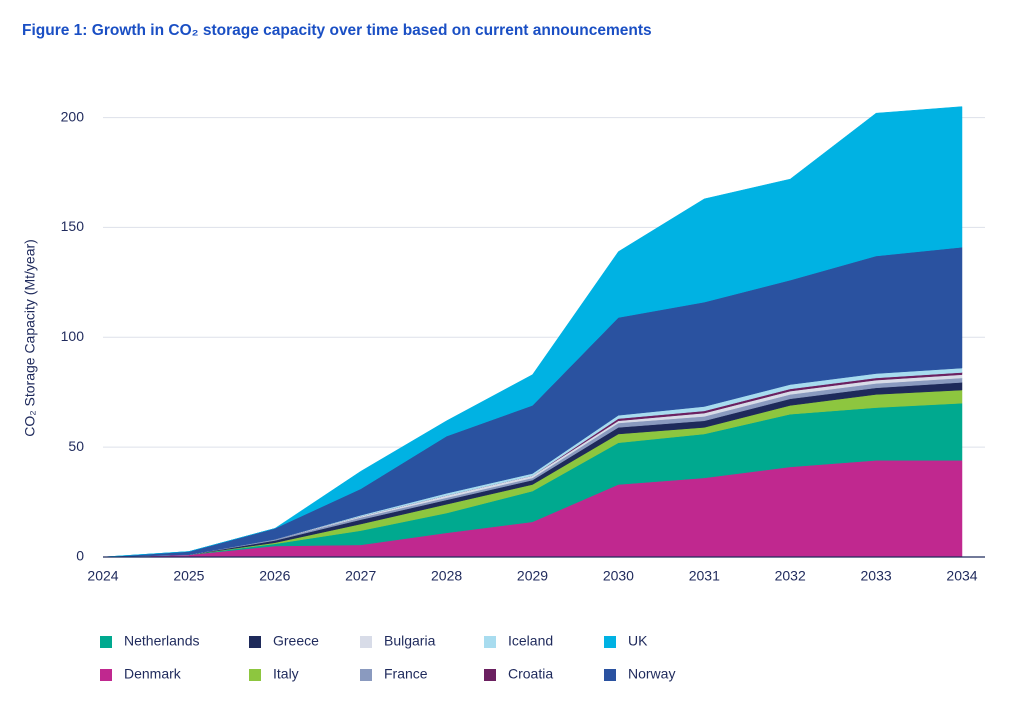  What do you see at coordinates (30, 338) in the screenshot?
I see `y-axis-title: CO₂ Storage Capacity (Mt/year)` at bounding box center [30, 338].